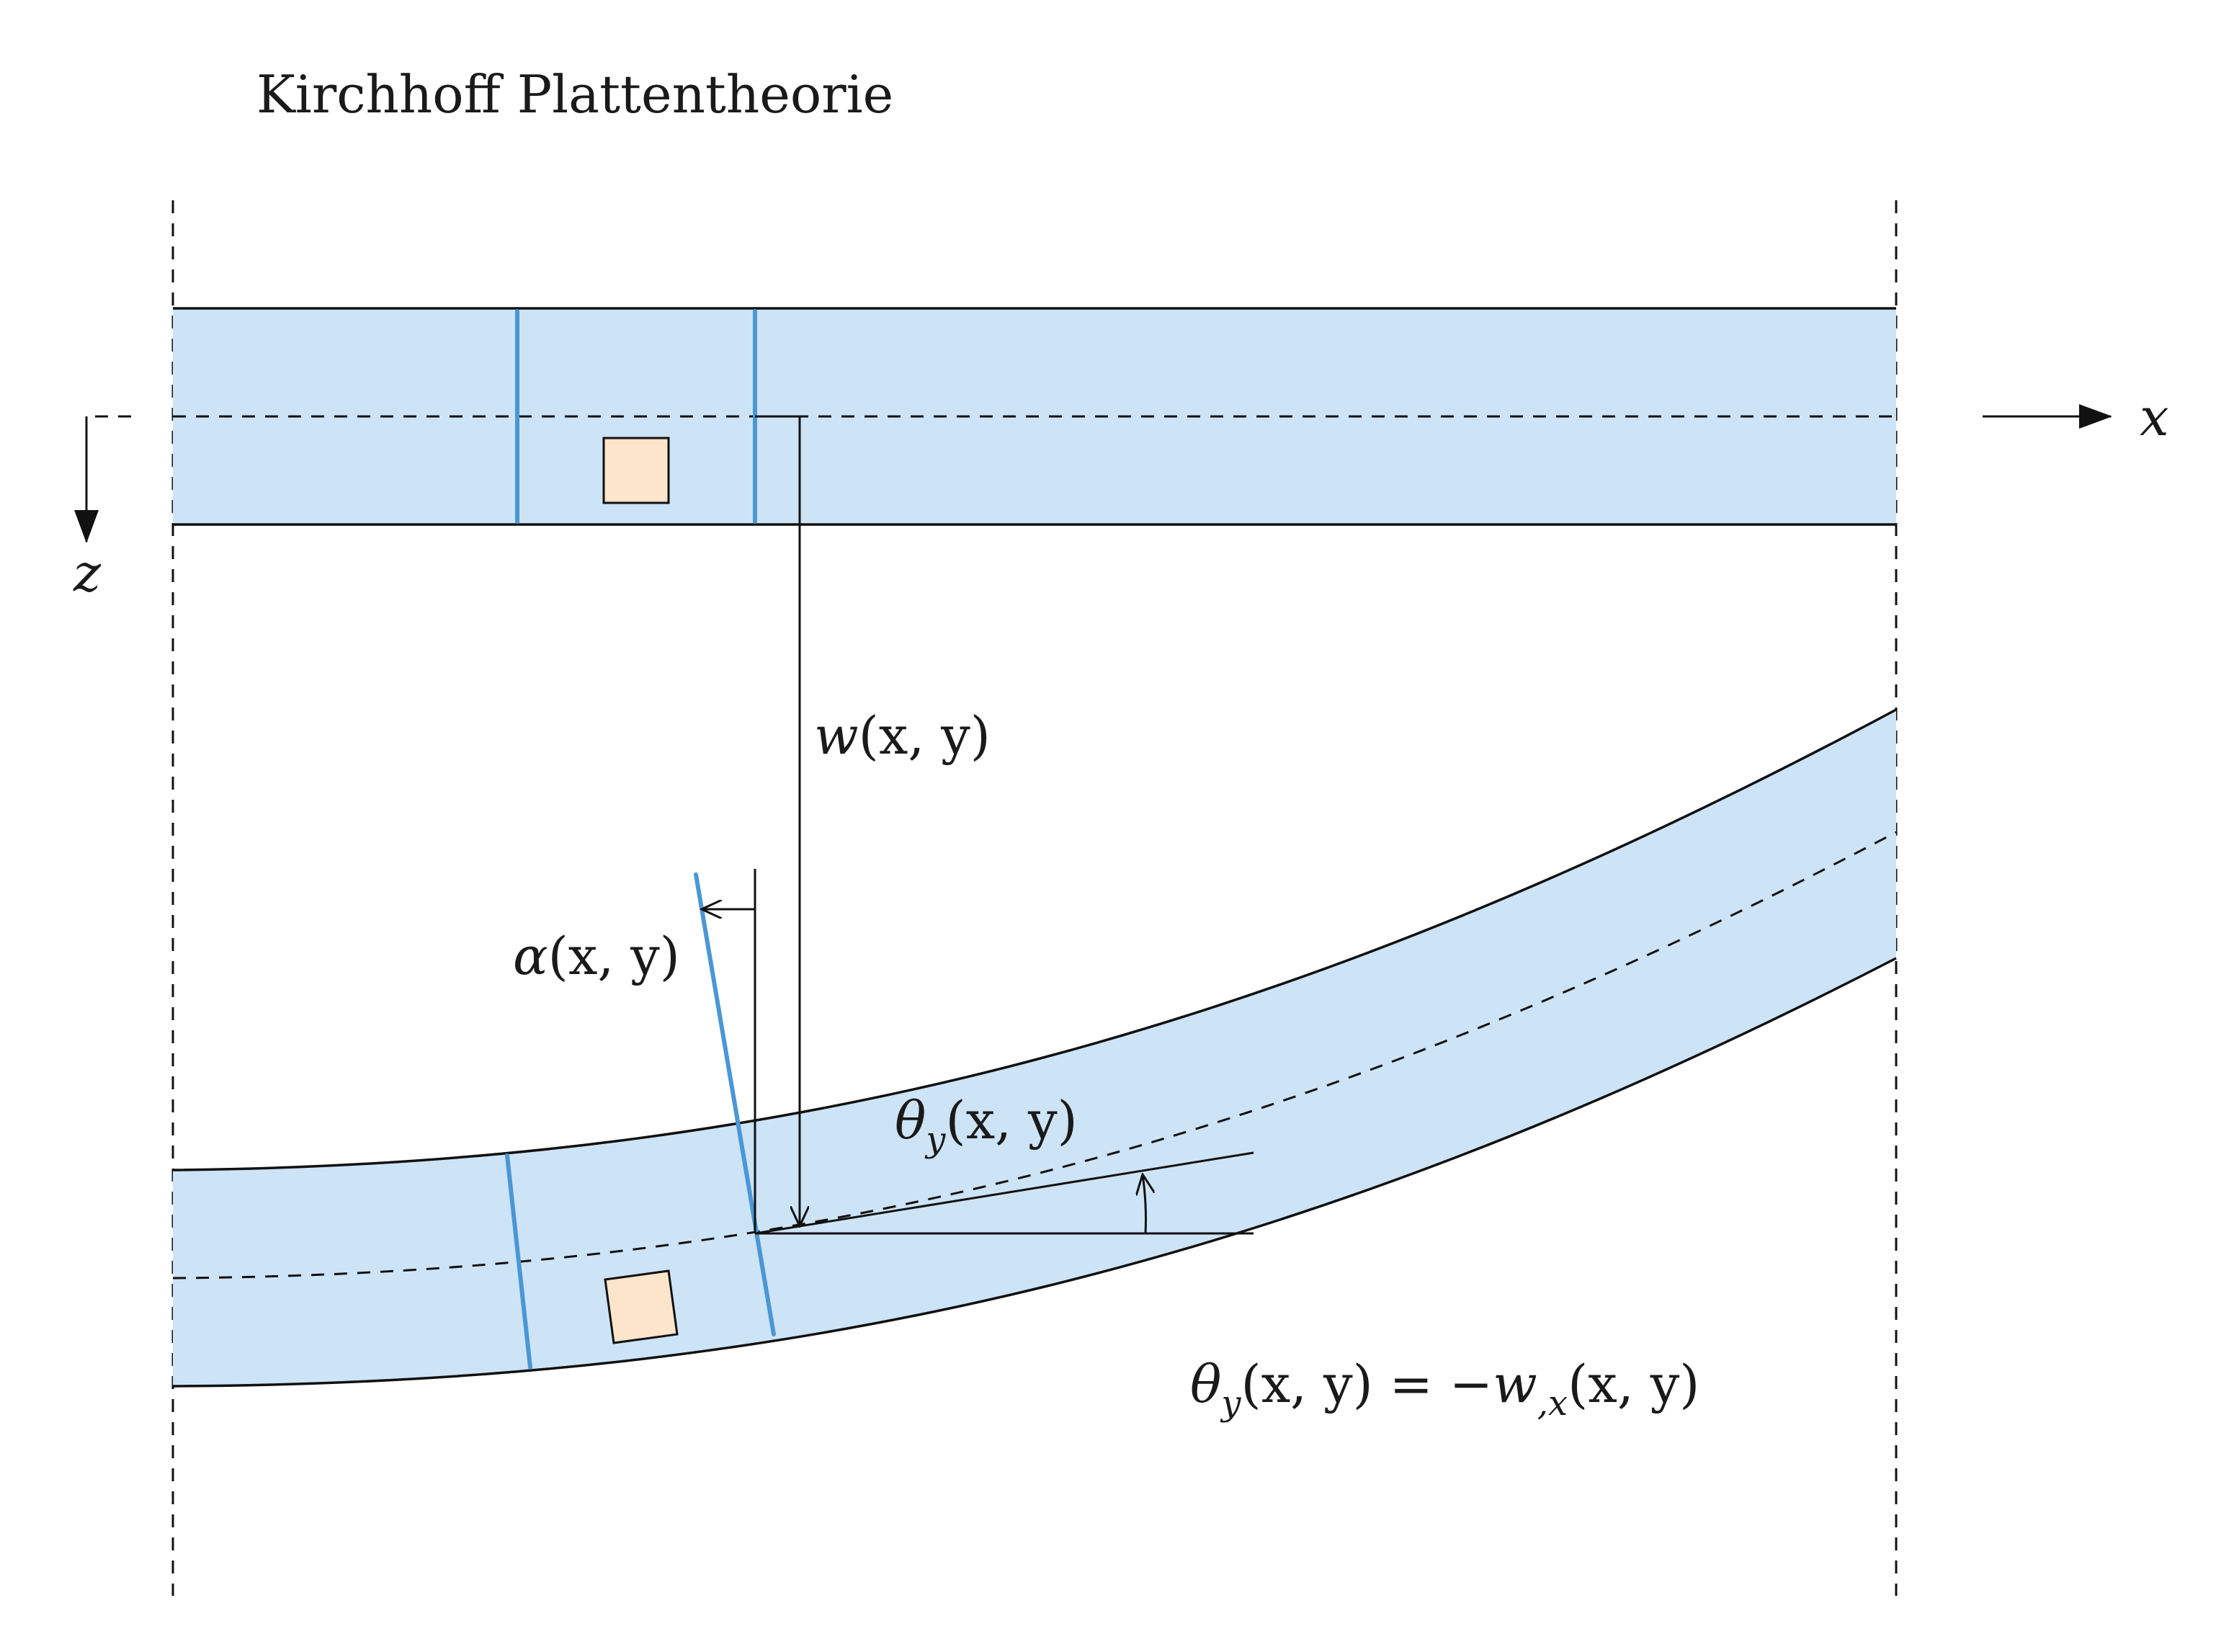 This screenshot has width=2216, height=1652. Describe the element at coordinates (530, 956) in the screenshot. I see `alpha-func: α` at that location.